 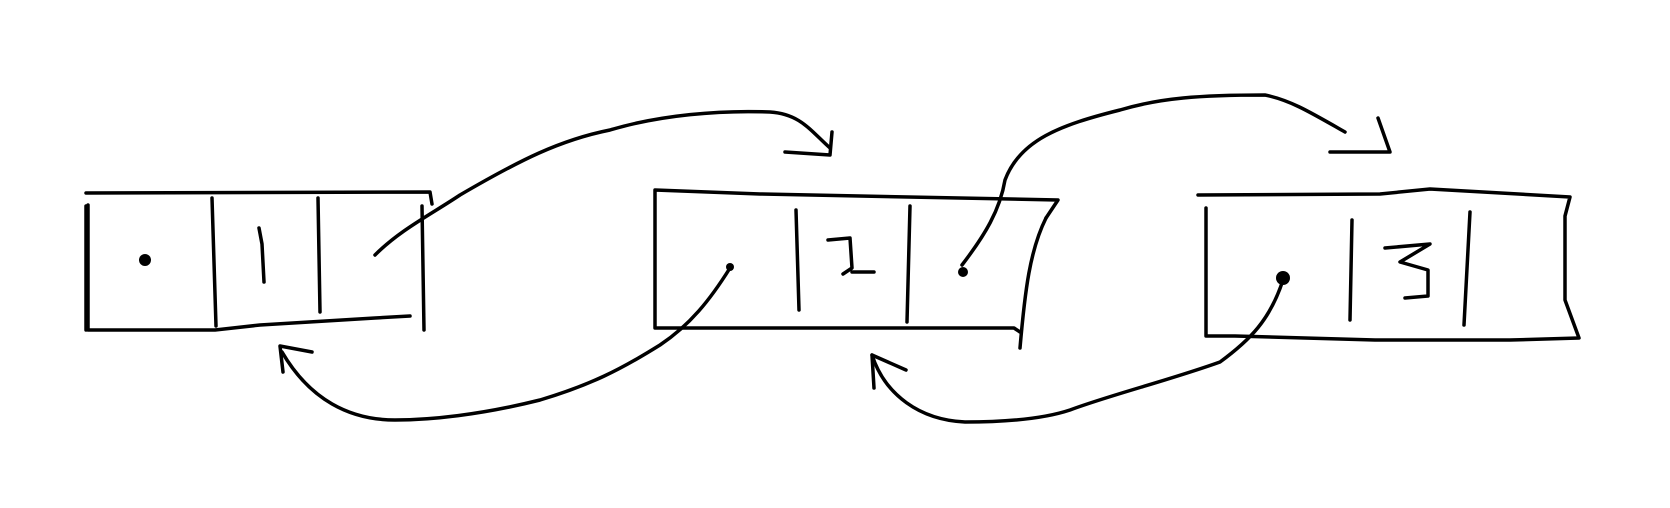 I want to click on link-node2-to-node1-arrowhead, so click(x=296, y=359).